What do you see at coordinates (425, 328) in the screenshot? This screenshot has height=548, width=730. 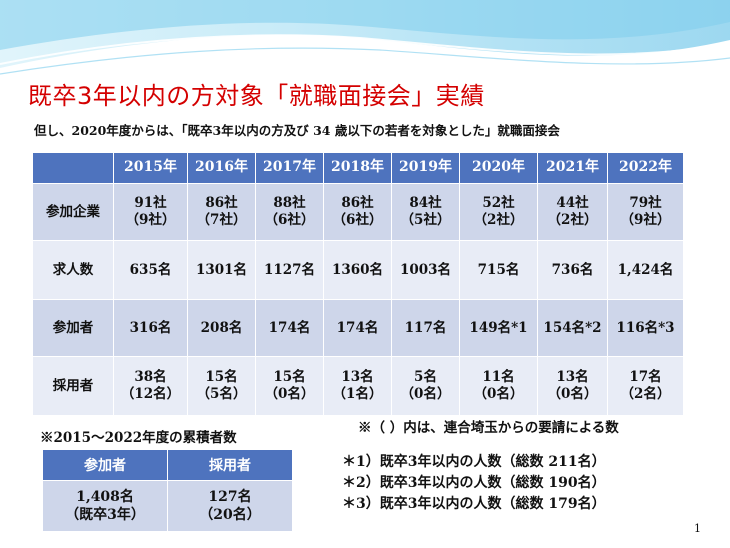 I see `table-cell: 117名` at bounding box center [425, 328].